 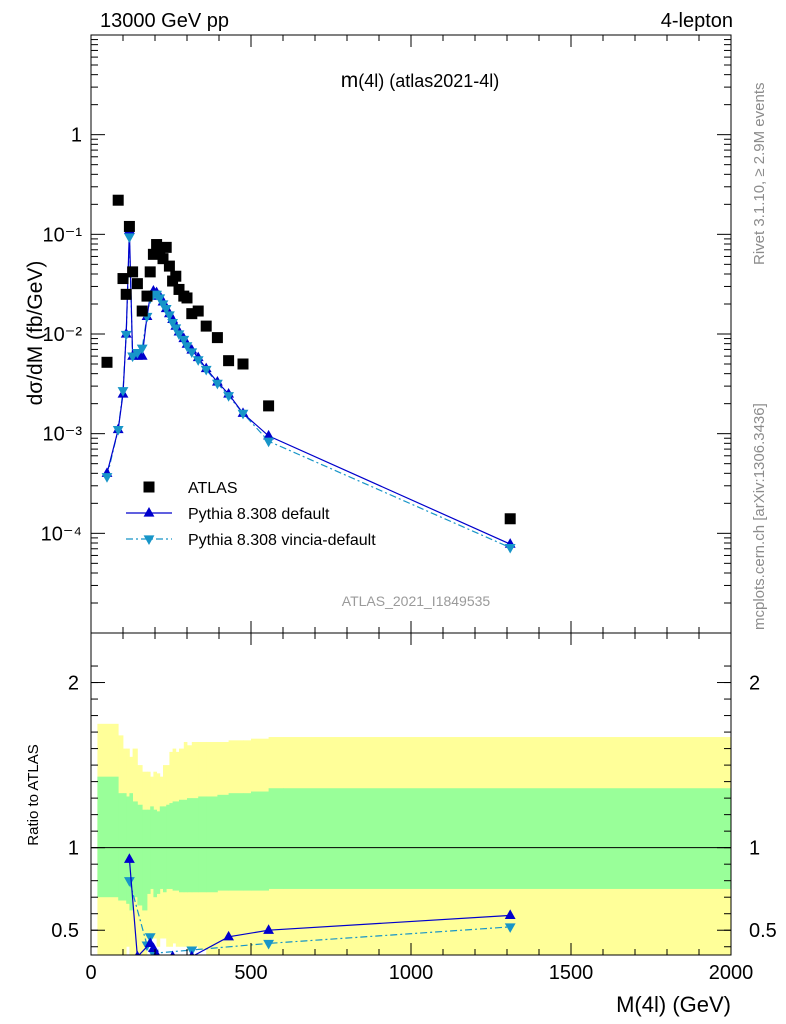 What do you see at coordinates (759, 516) in the screenshot?
I see `mcplots-label: mcplots.cern.ch [arXiv:1306.3436]` at bounding box center [759, 516].